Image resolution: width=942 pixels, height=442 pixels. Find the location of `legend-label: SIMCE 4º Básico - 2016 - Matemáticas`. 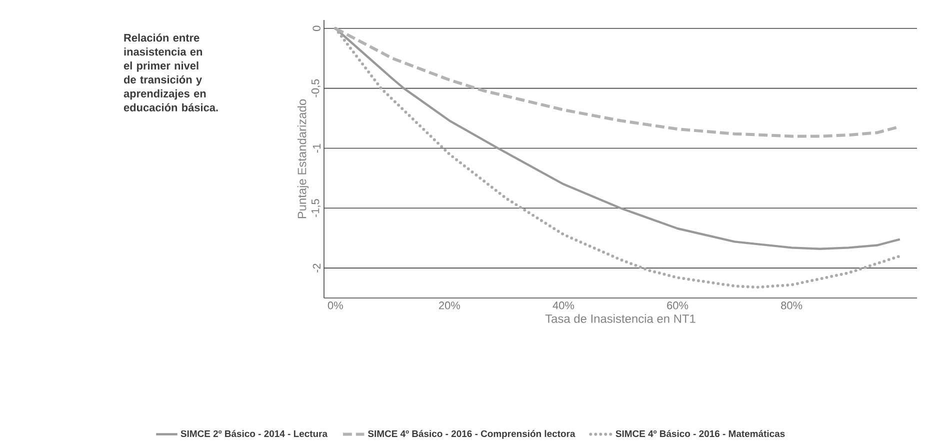

legend-label: SIMCE 4º Básico - 2016 - Matemáticas is located at coordinates (700, 434).